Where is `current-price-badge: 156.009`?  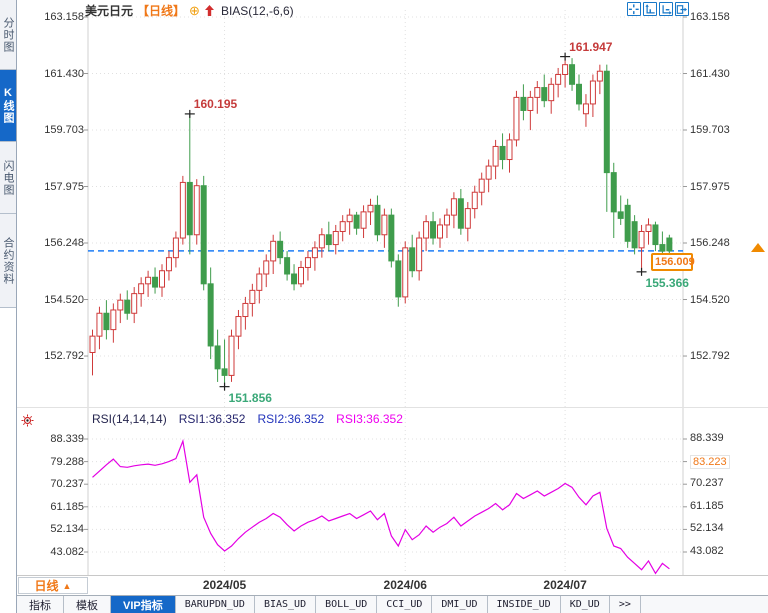
current-price-badge: 156.009 is located at coordinates (673, 261).